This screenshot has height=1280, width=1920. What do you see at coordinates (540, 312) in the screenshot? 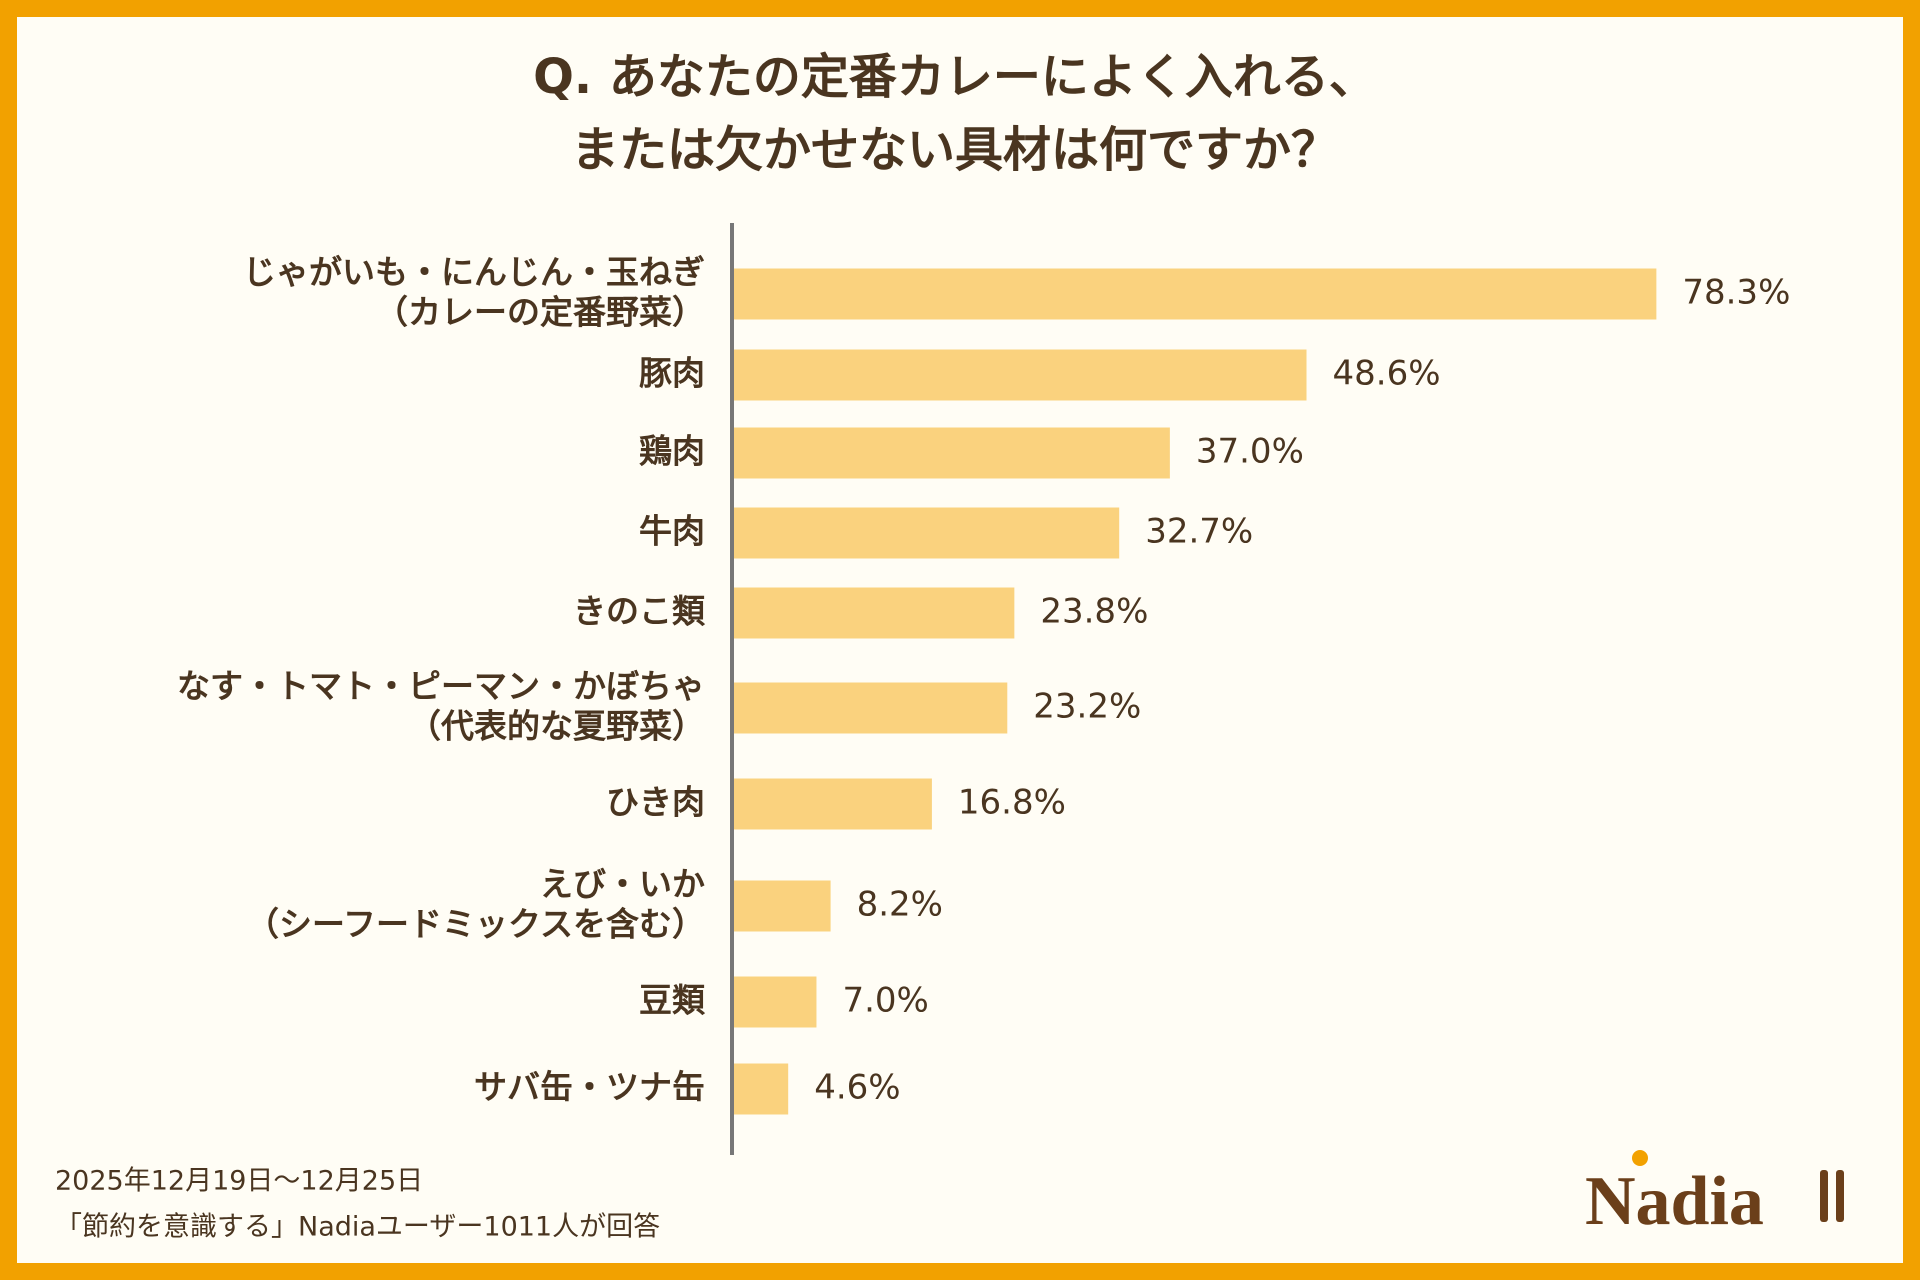
I see `category-label: （カレーの定番野菜）` at bounding box center [540, 312].